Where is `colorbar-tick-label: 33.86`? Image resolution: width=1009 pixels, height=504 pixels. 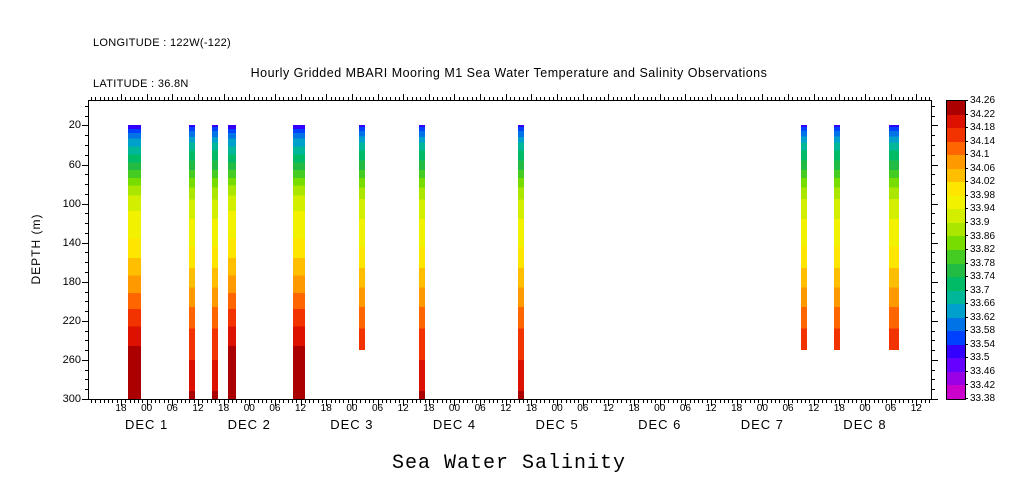
colorbar-tick-label: 33.86 is located at coordinates (983, 236).